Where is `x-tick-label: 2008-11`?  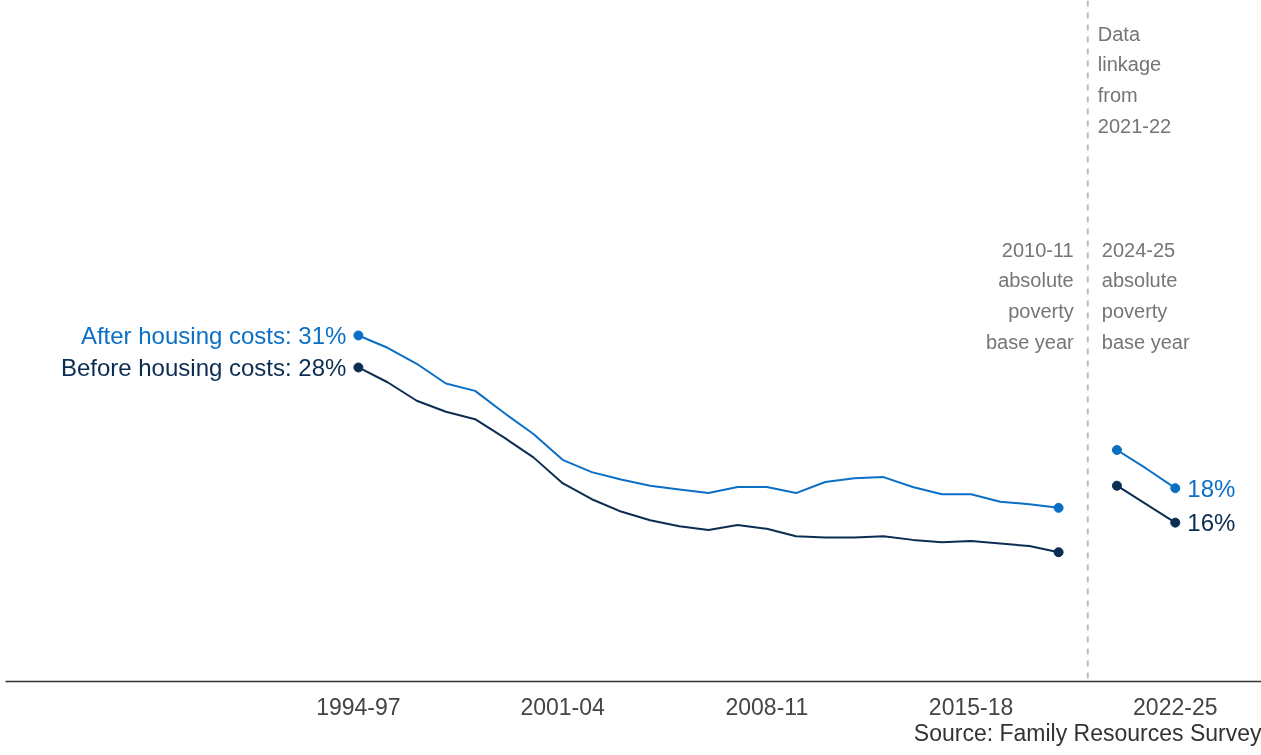 x-tick-label: 2008-11 is located at coordinates (767, 706).